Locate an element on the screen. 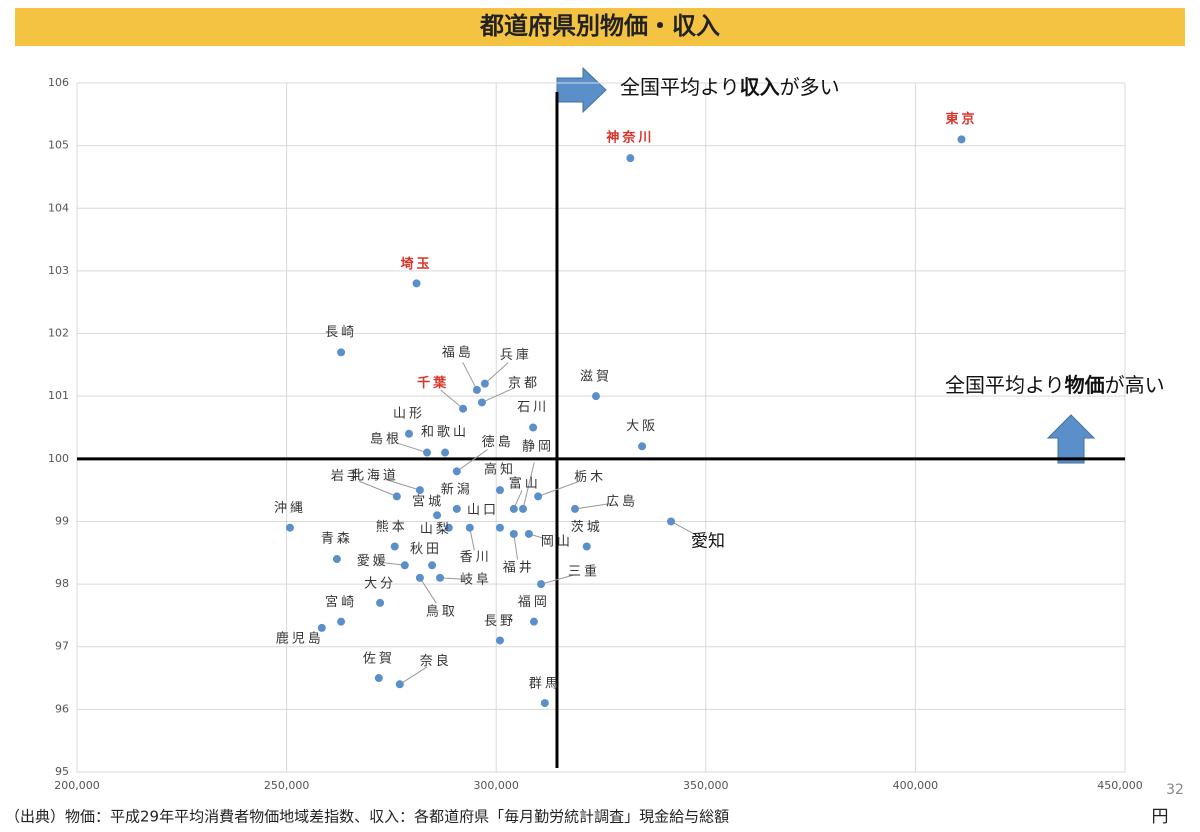 This screenshot has width=1200, height=832. annotation-part: が多い is located at coordinates (810, 87).